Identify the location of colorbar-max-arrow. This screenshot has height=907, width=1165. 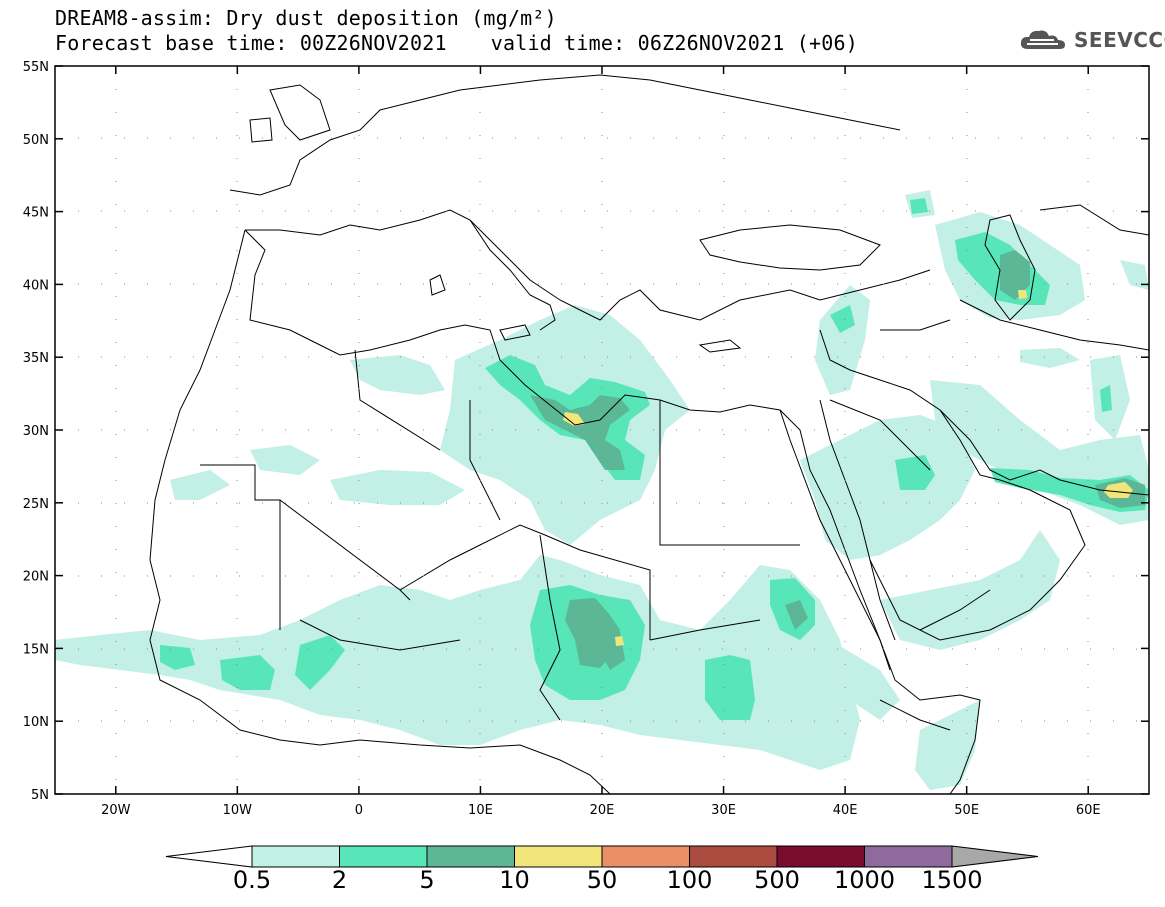
(995, 856).